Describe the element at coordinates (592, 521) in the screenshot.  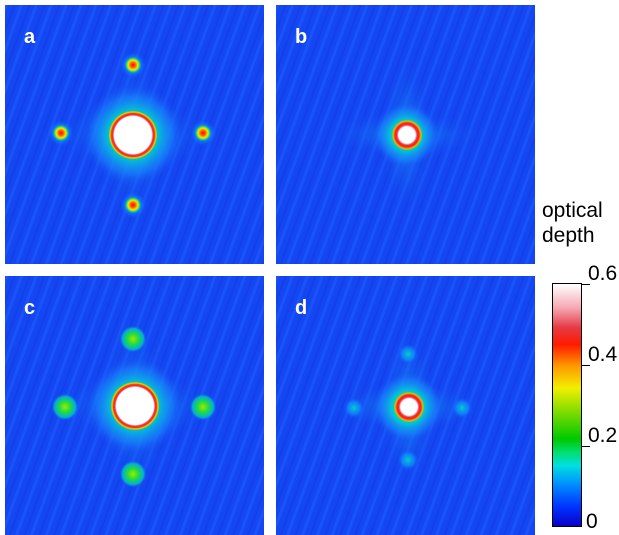
I see `colorbar-tick-label-0: 0` at that location.